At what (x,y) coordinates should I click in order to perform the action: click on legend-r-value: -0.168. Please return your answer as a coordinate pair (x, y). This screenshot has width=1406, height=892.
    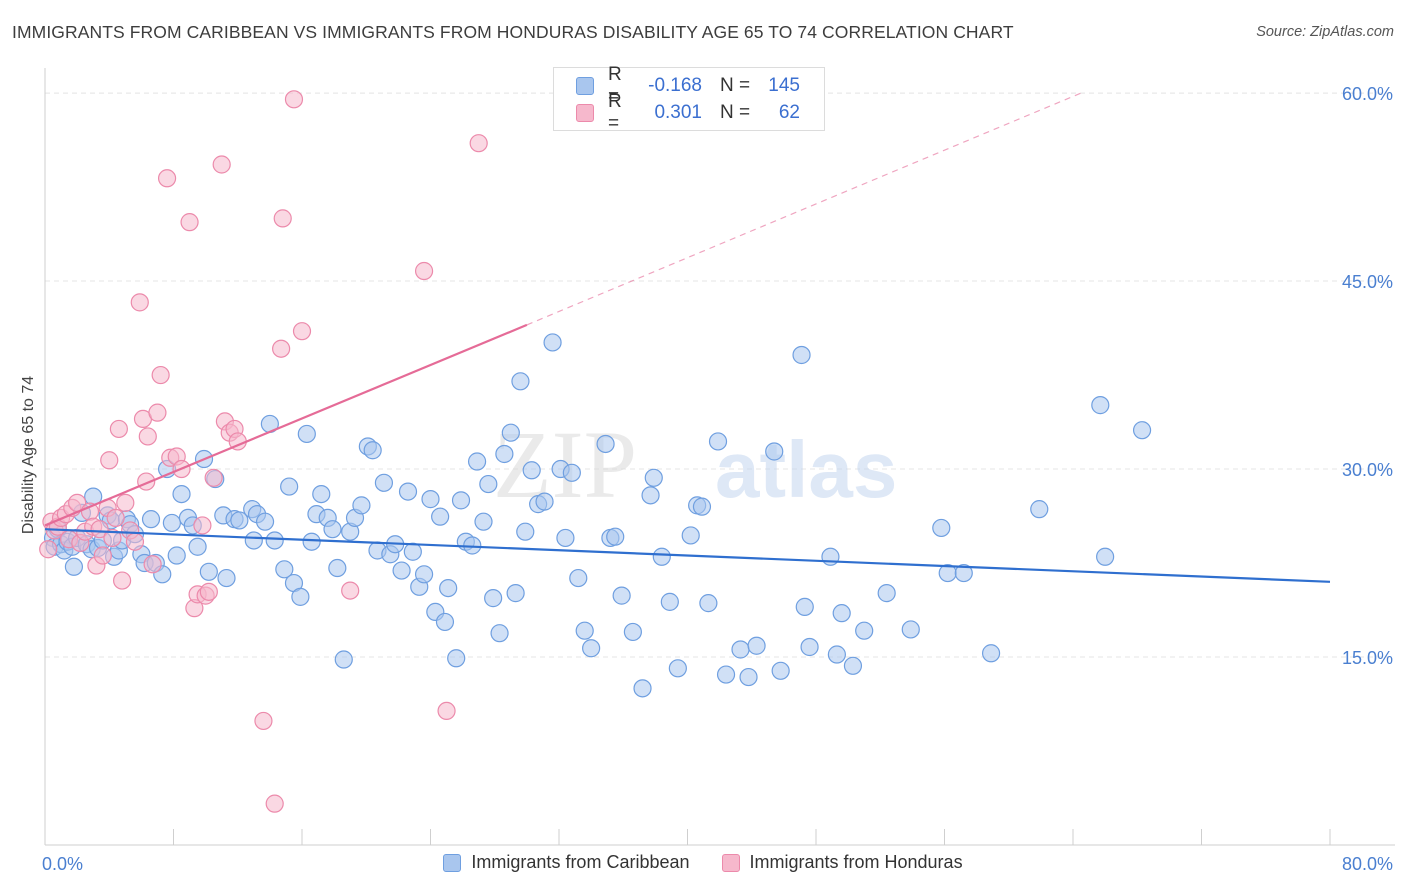
    Looking at the image, I should click on (675, 85).